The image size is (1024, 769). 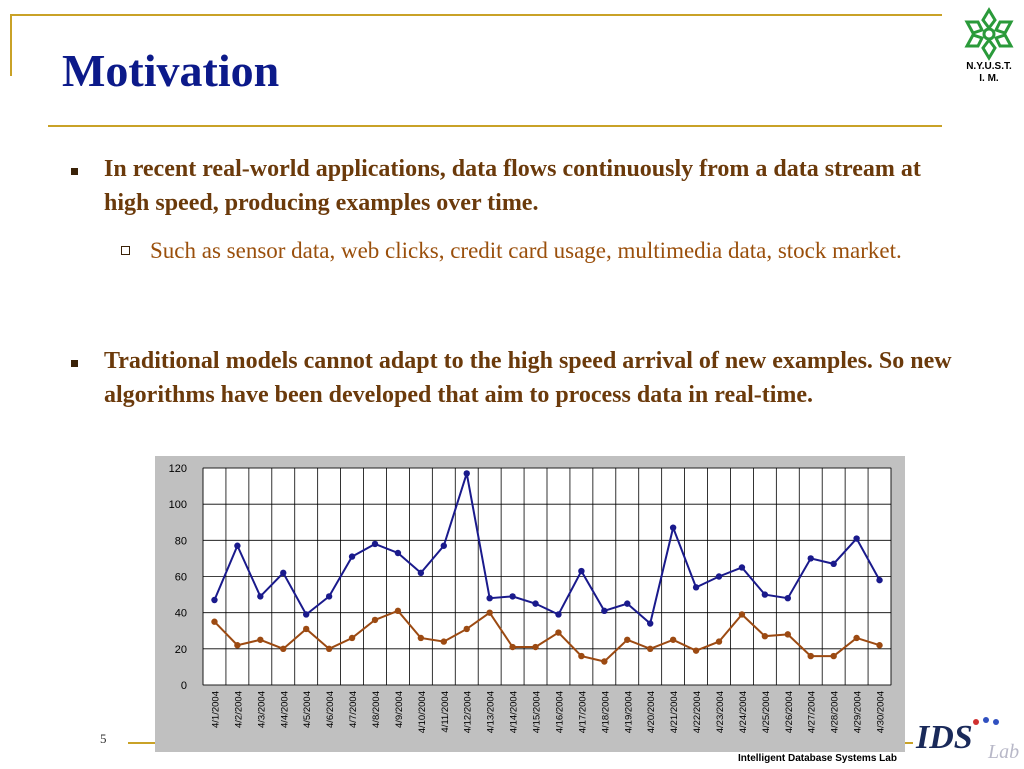 What do you see at coordinates (835, 712) in the screenshot?
I see `x-tick-label: 4/28/2004` at bounding box center [835, 712].